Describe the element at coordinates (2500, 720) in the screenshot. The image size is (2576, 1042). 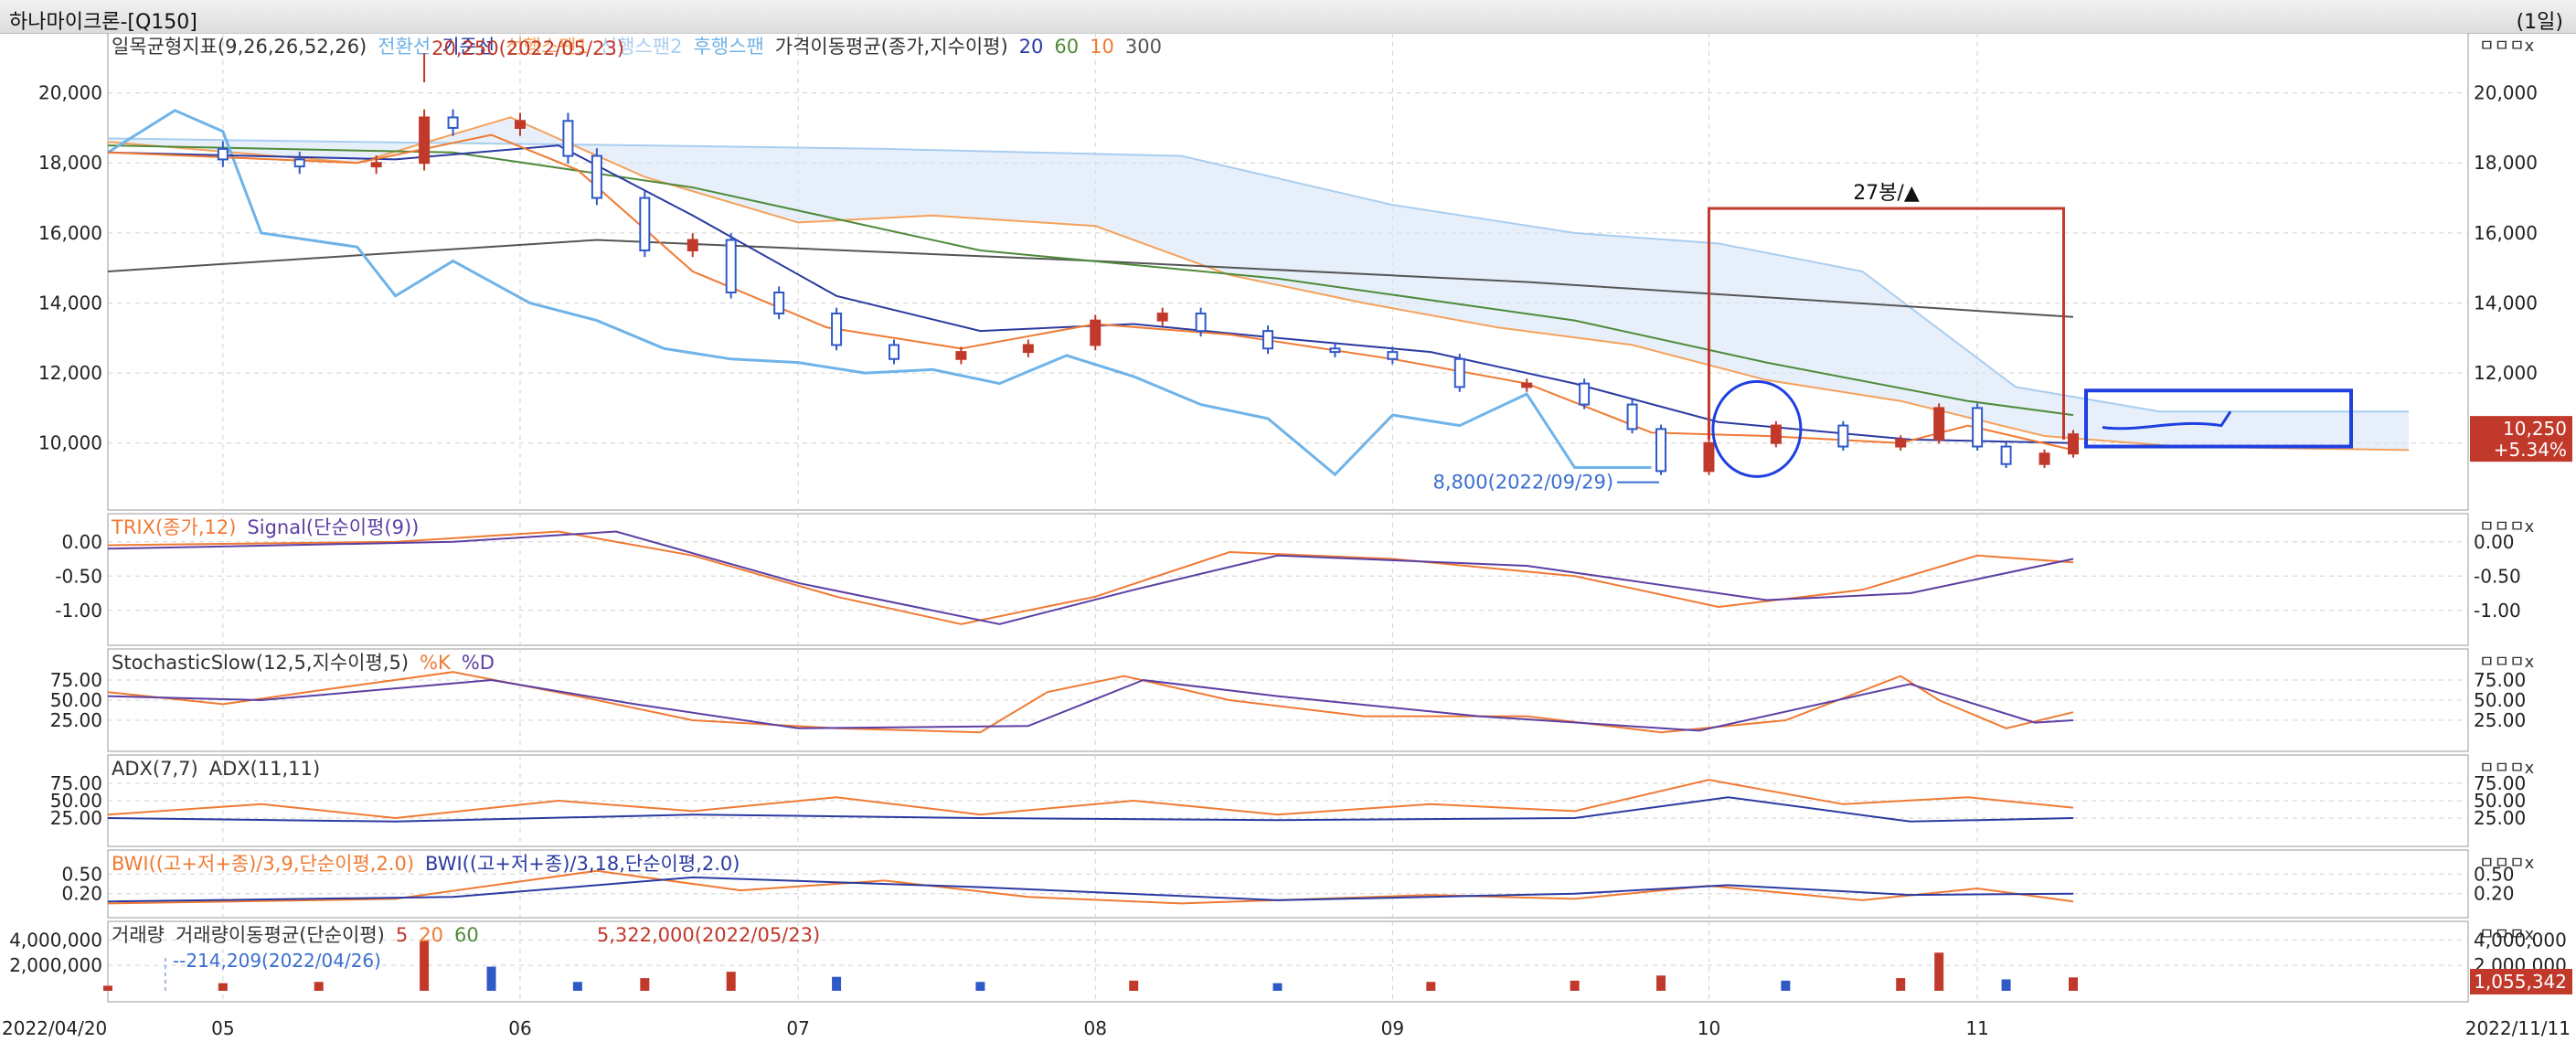
I see `y-tick-right: 25.00` at that location.